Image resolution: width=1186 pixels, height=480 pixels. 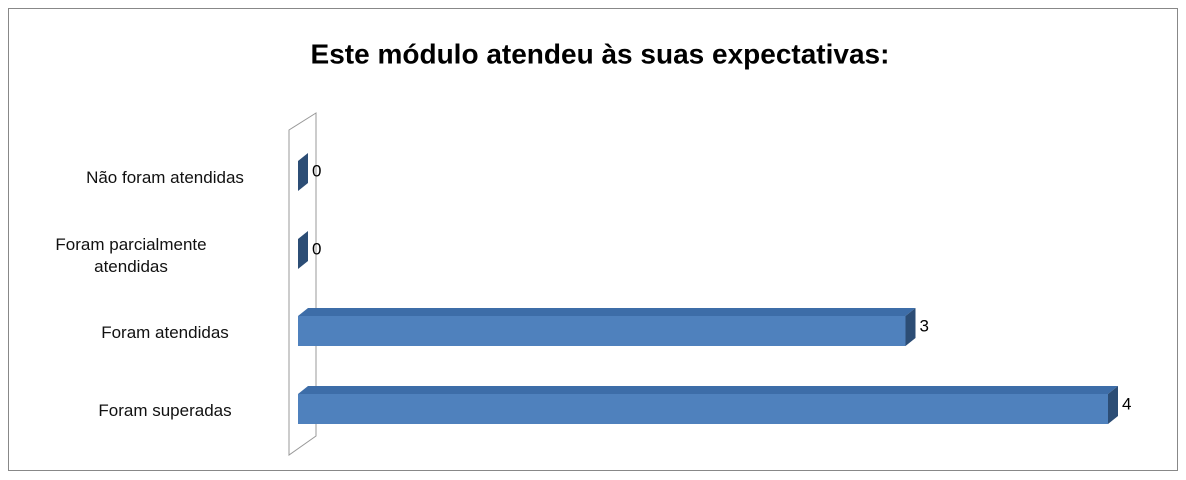 I want to click on category-label: Foram parcialmente atendidas, so click(x=131, y=255).